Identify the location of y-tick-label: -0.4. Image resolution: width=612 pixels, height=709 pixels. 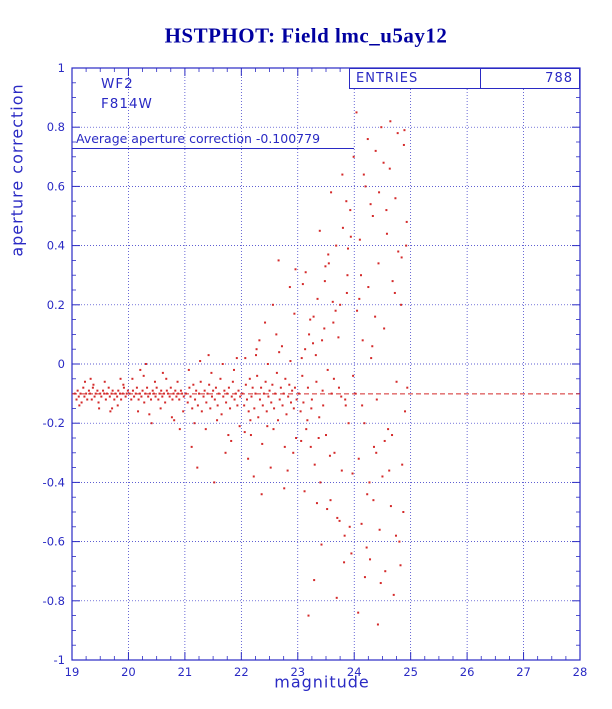
(54, 482).